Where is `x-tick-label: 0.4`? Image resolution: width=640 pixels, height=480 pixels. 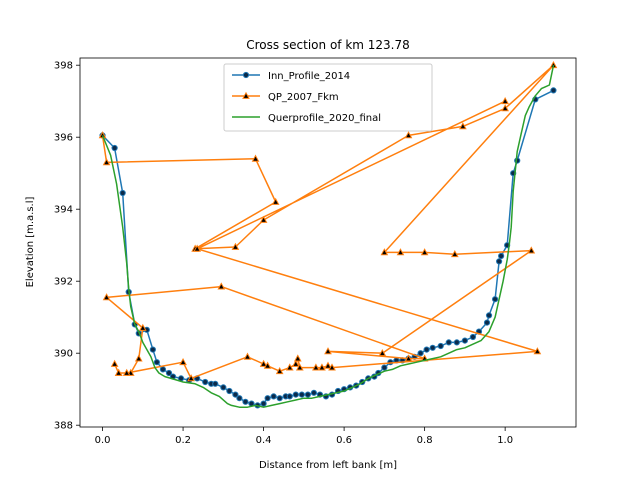
x-tick-label: 0.4 is located at coordinates (264, 440).